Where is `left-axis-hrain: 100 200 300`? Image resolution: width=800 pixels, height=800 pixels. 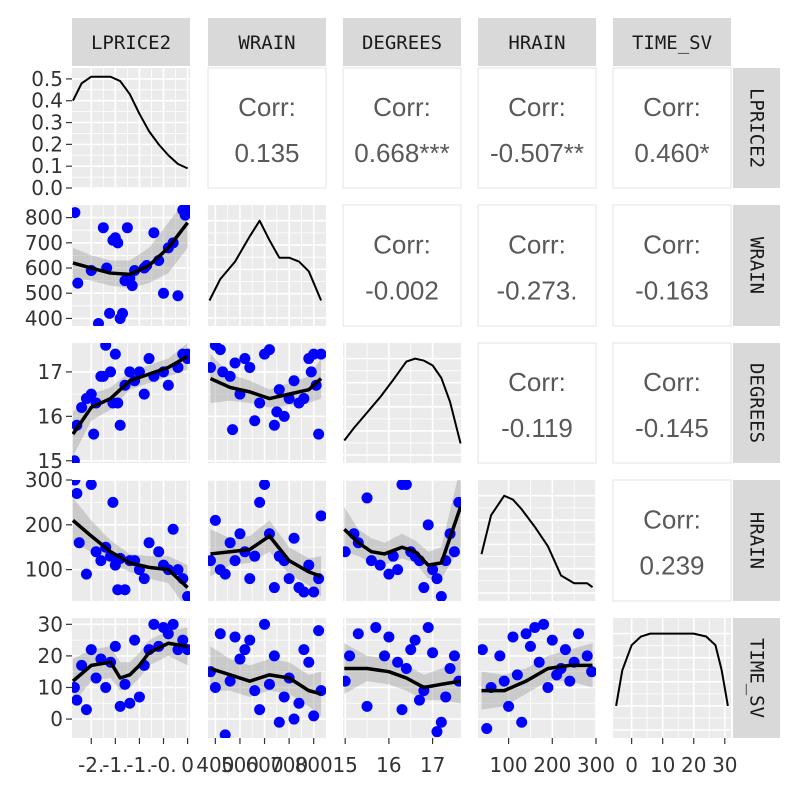 left-axis-hrain: 100 200 300 is located at coordinates (48, 525).